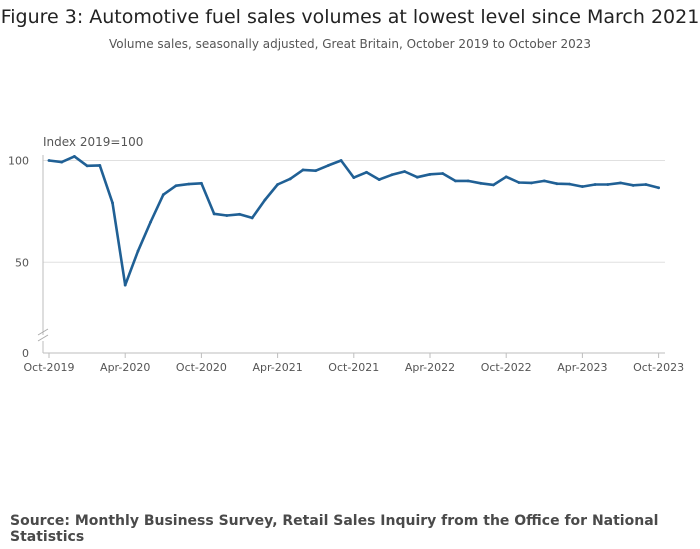  I want to click on x-tick-label: Apr-2020, so click(125, 367).